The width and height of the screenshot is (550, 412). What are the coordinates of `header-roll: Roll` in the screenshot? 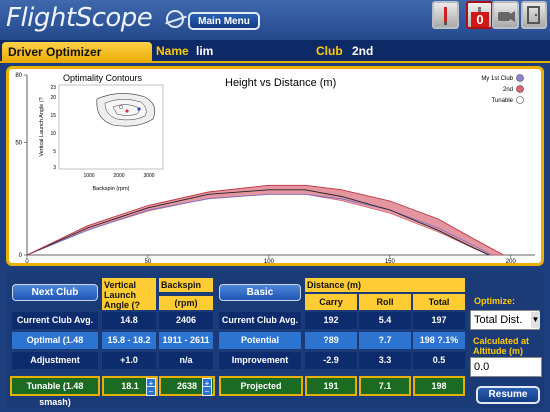 It's located at (385, 302).